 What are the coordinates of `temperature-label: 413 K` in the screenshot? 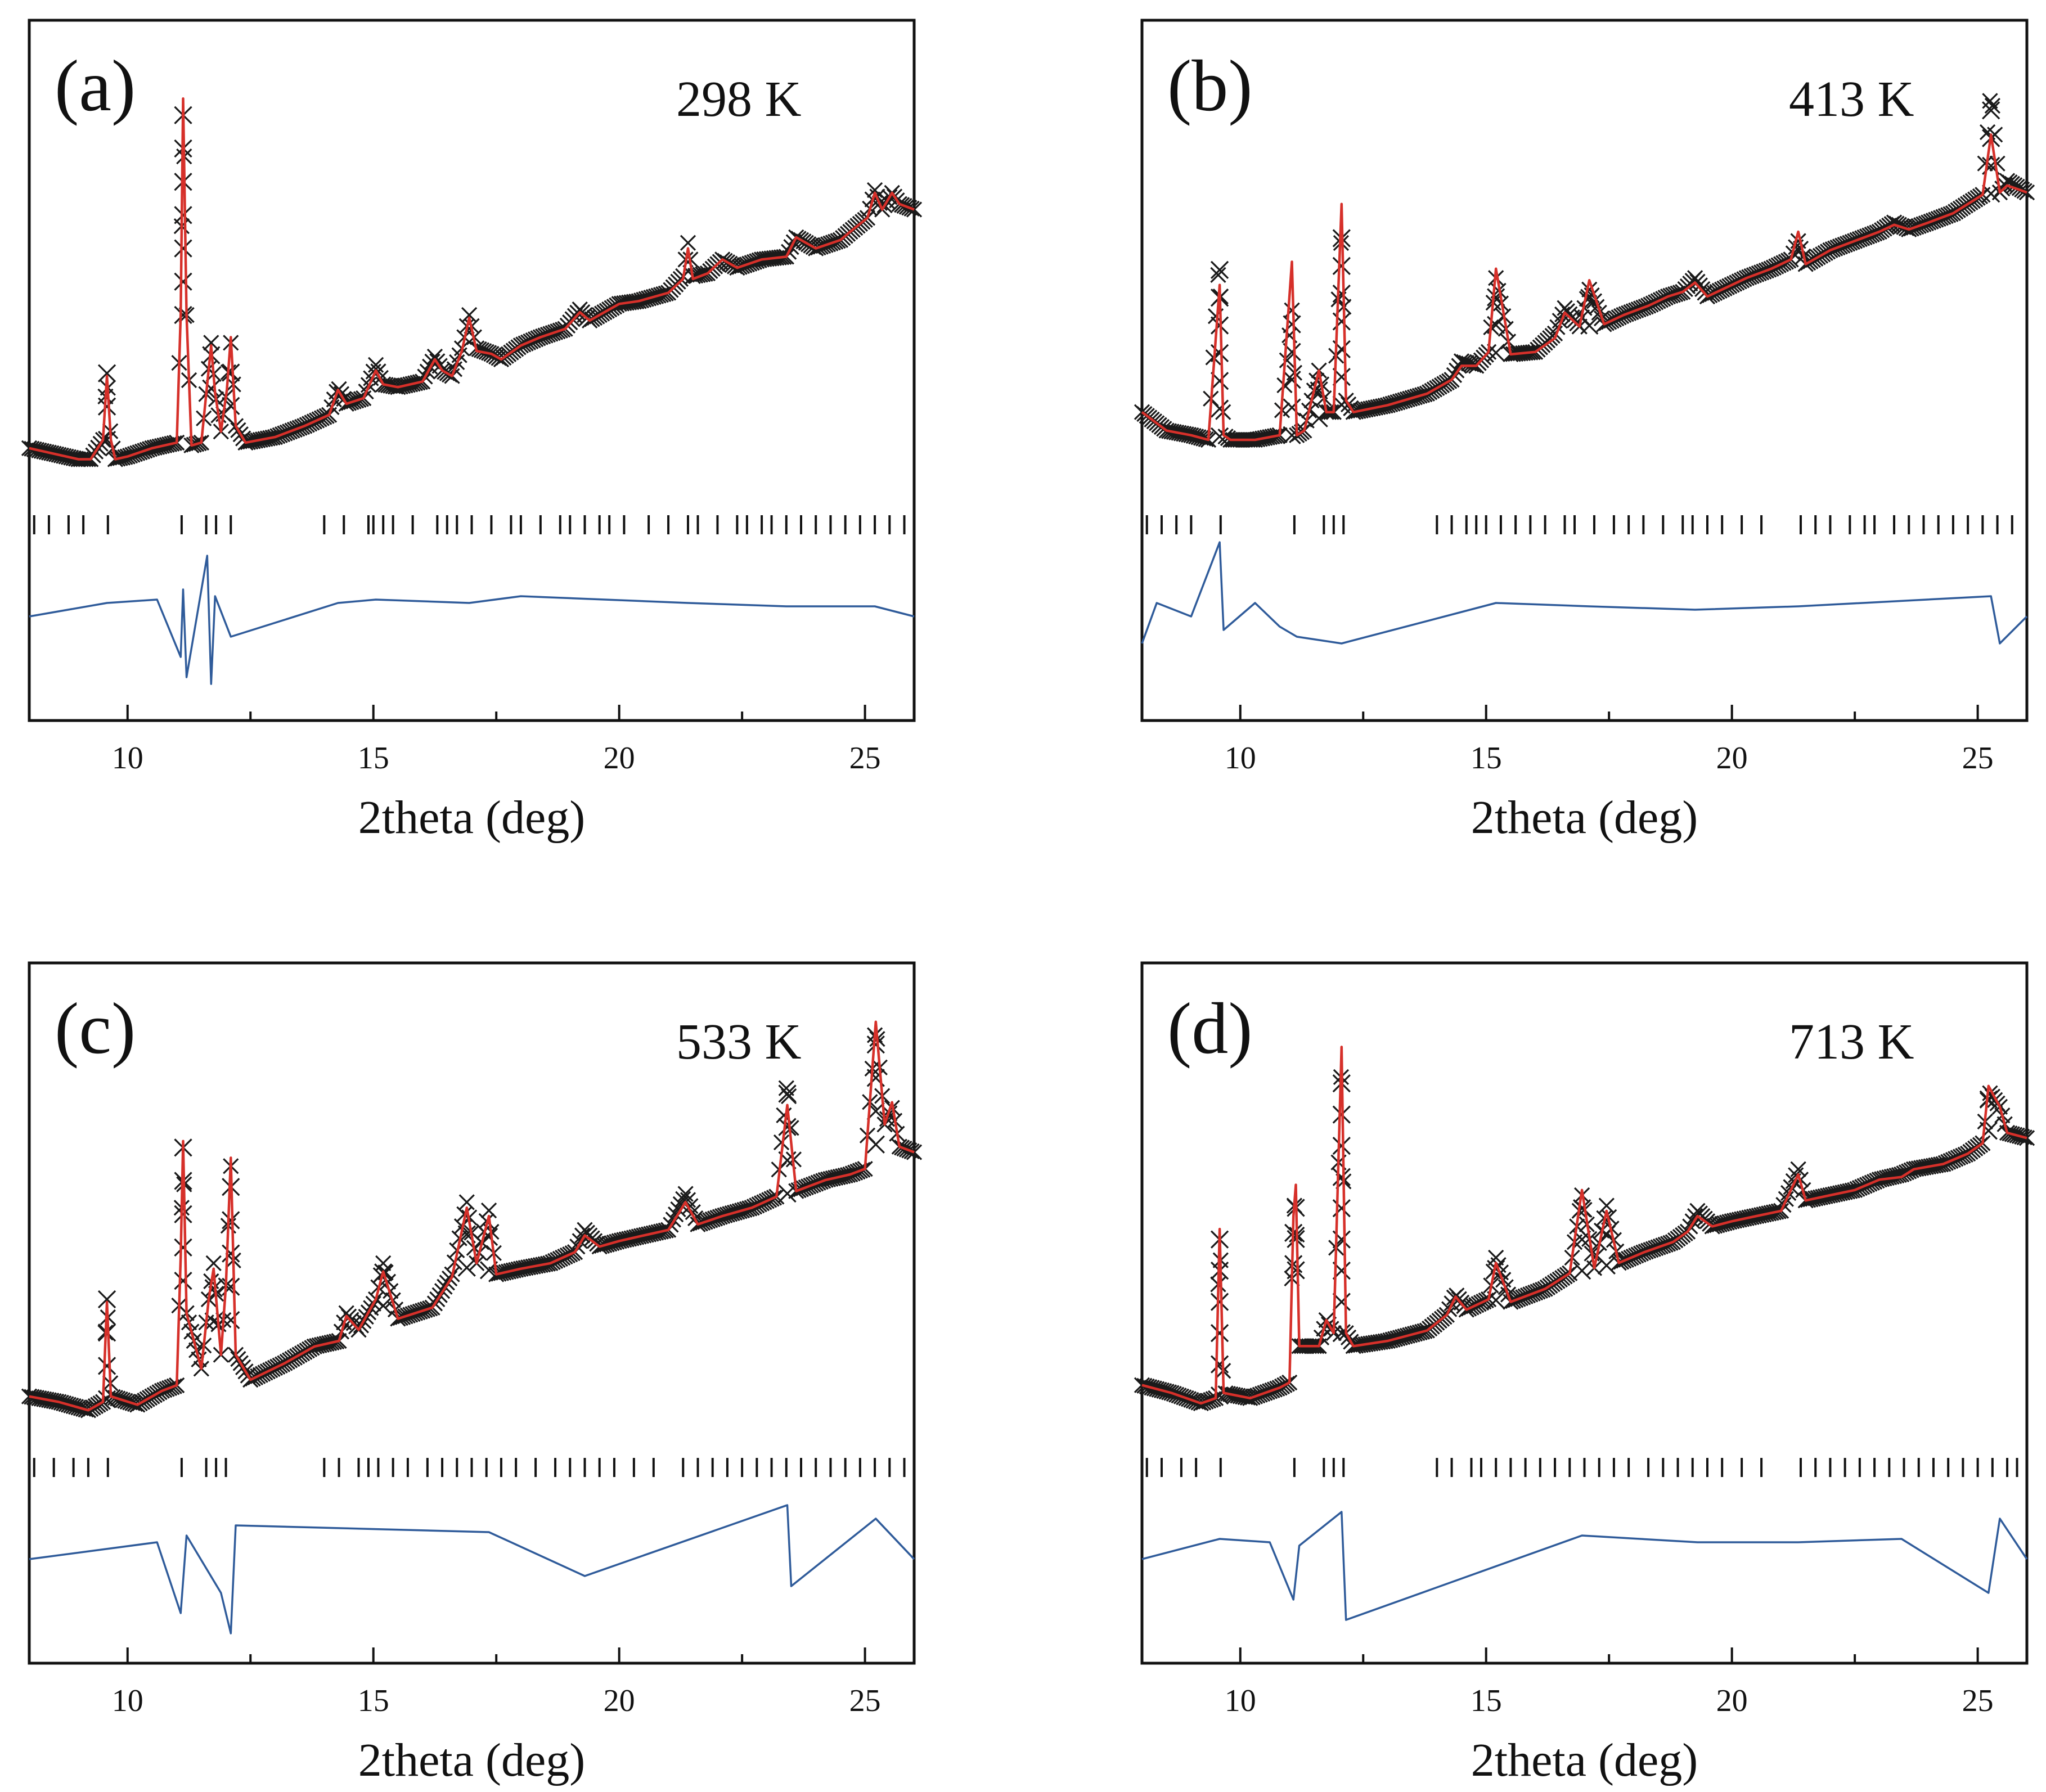 It's located at (1851, 99).